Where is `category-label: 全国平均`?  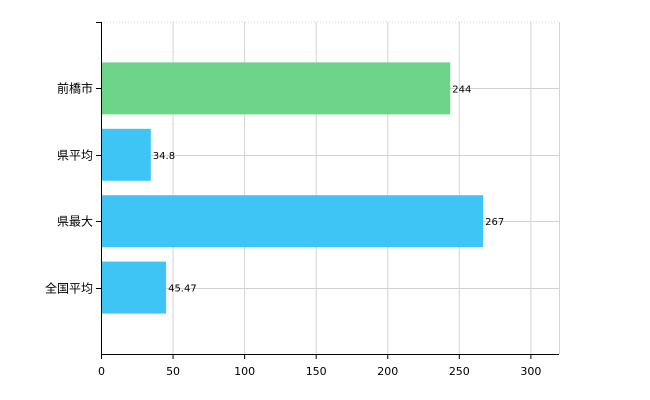 category-label: 全国平均 is located at coordinates (69, 288).